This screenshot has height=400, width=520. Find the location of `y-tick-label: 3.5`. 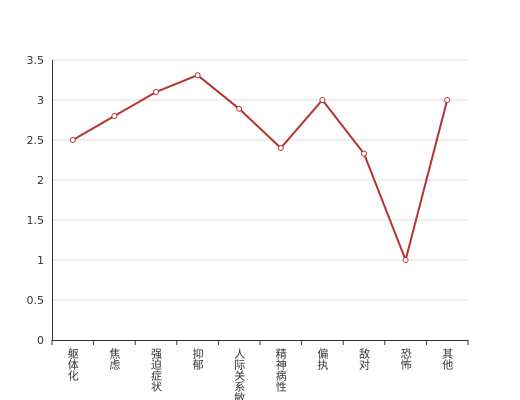

y-tick-label: 3.5 is located at coordinates (36, 60).